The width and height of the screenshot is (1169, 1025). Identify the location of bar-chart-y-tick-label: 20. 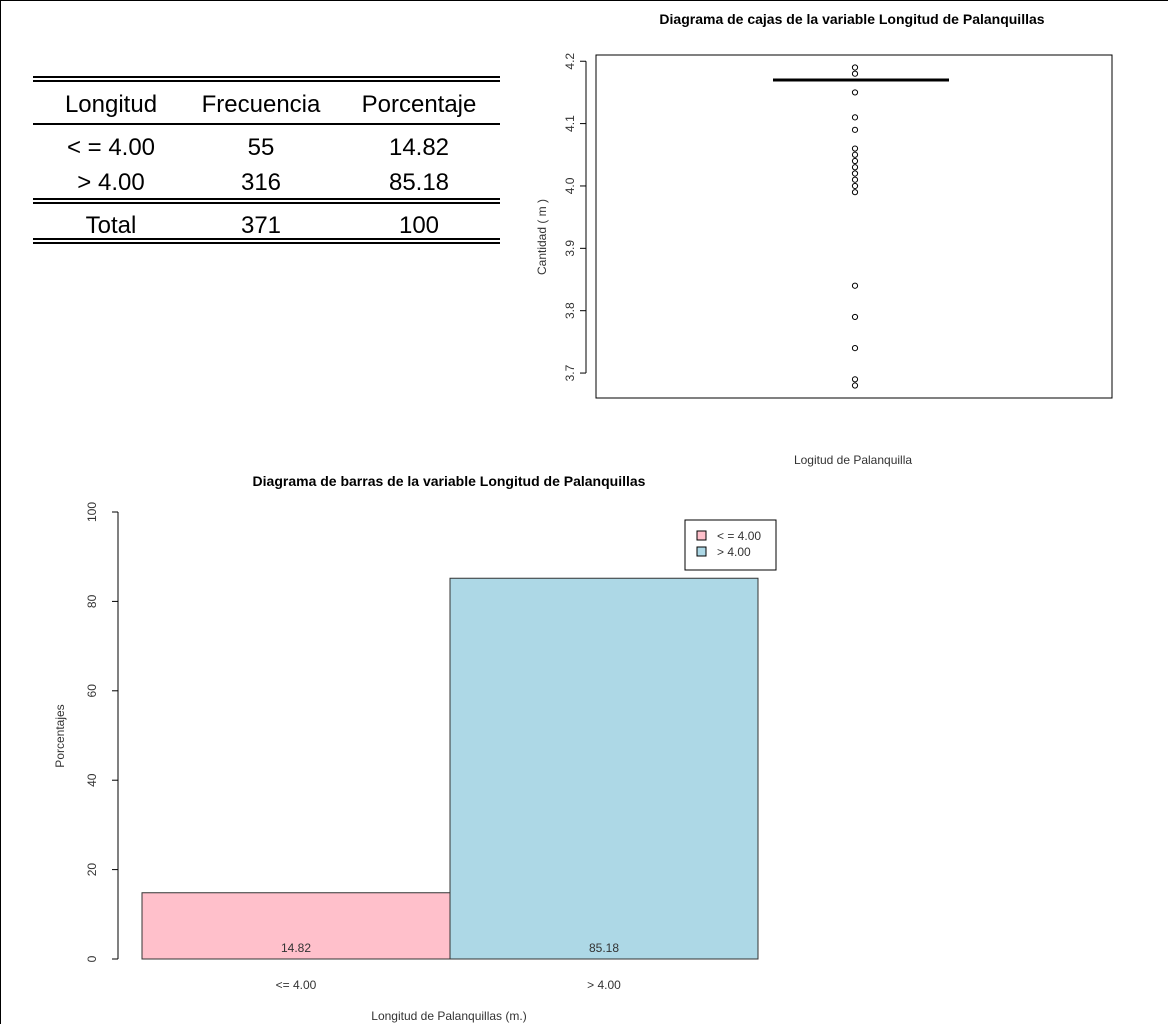
(92, 870).